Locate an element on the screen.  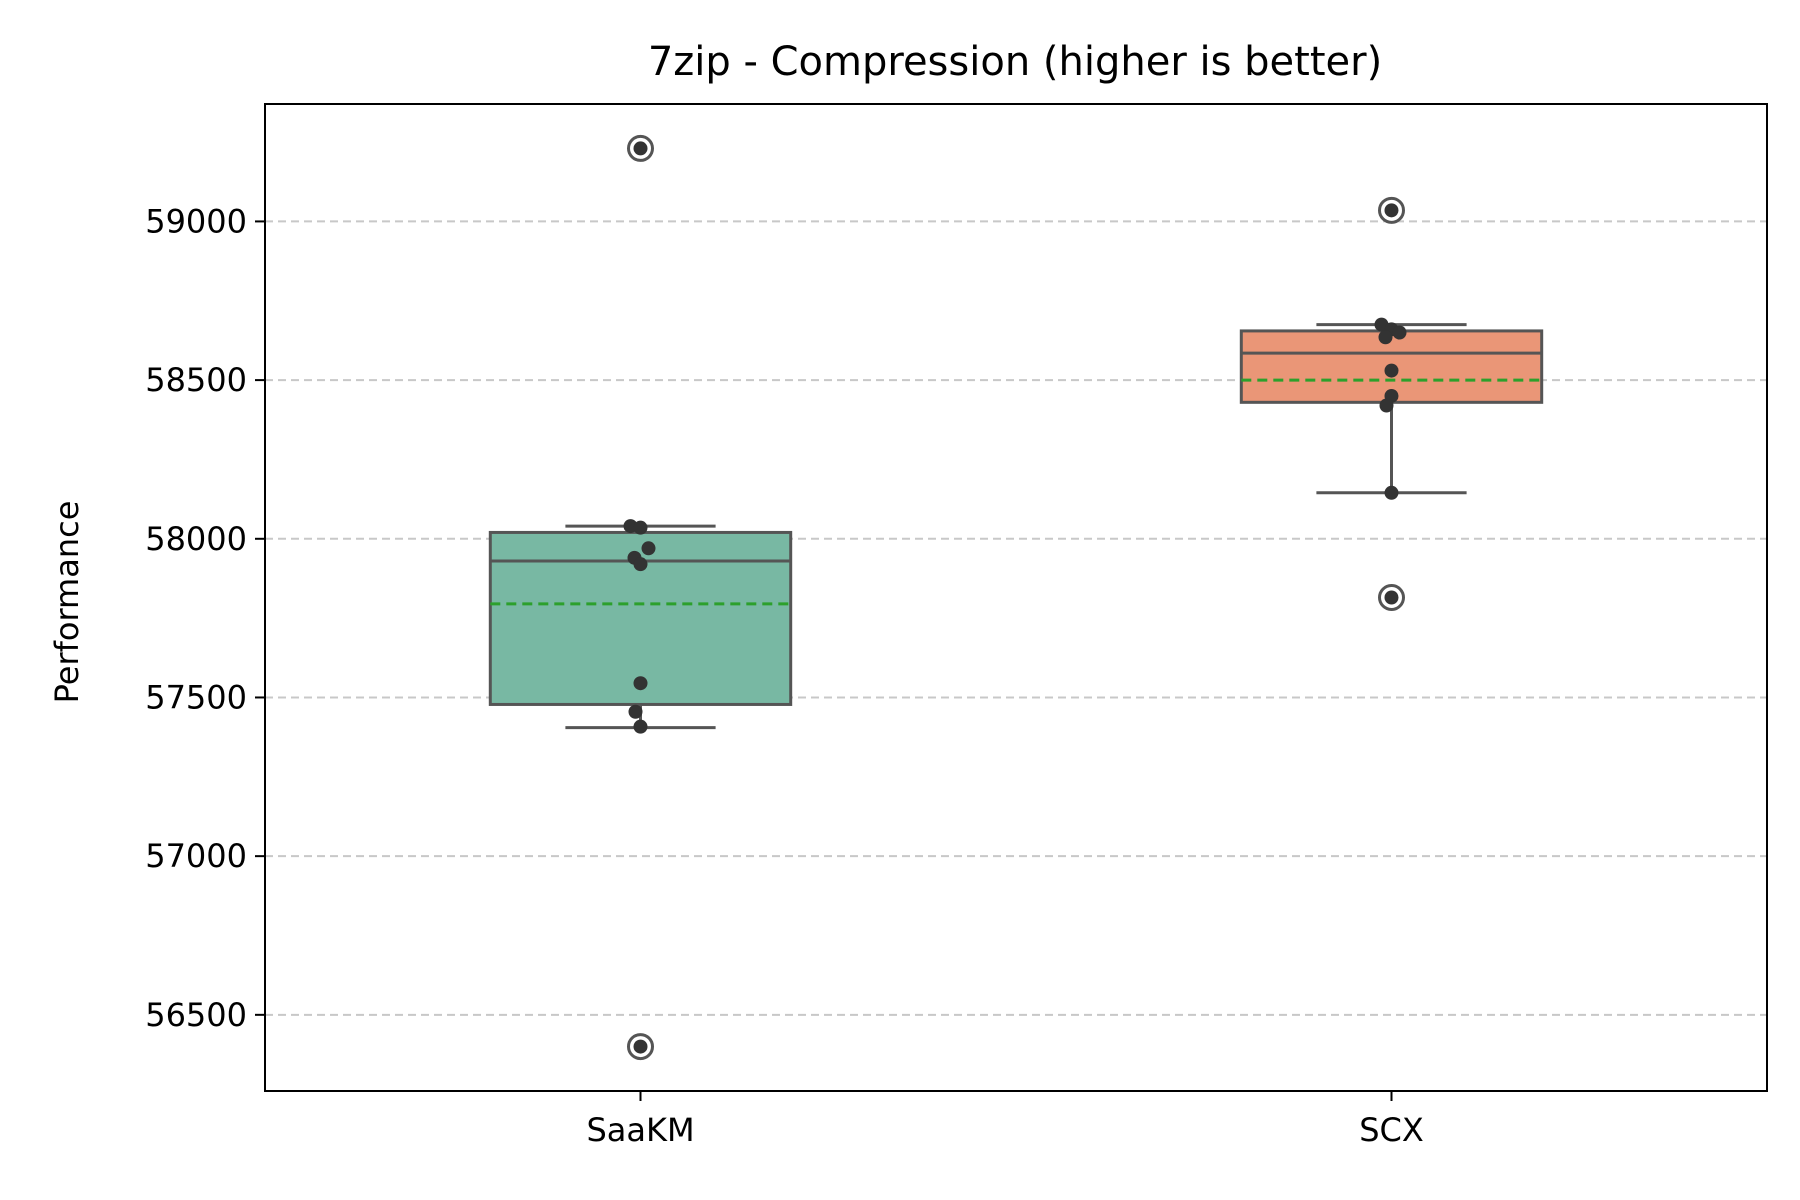
x-axis: SaaKM SCX is located at coordinates (1005, 1120).